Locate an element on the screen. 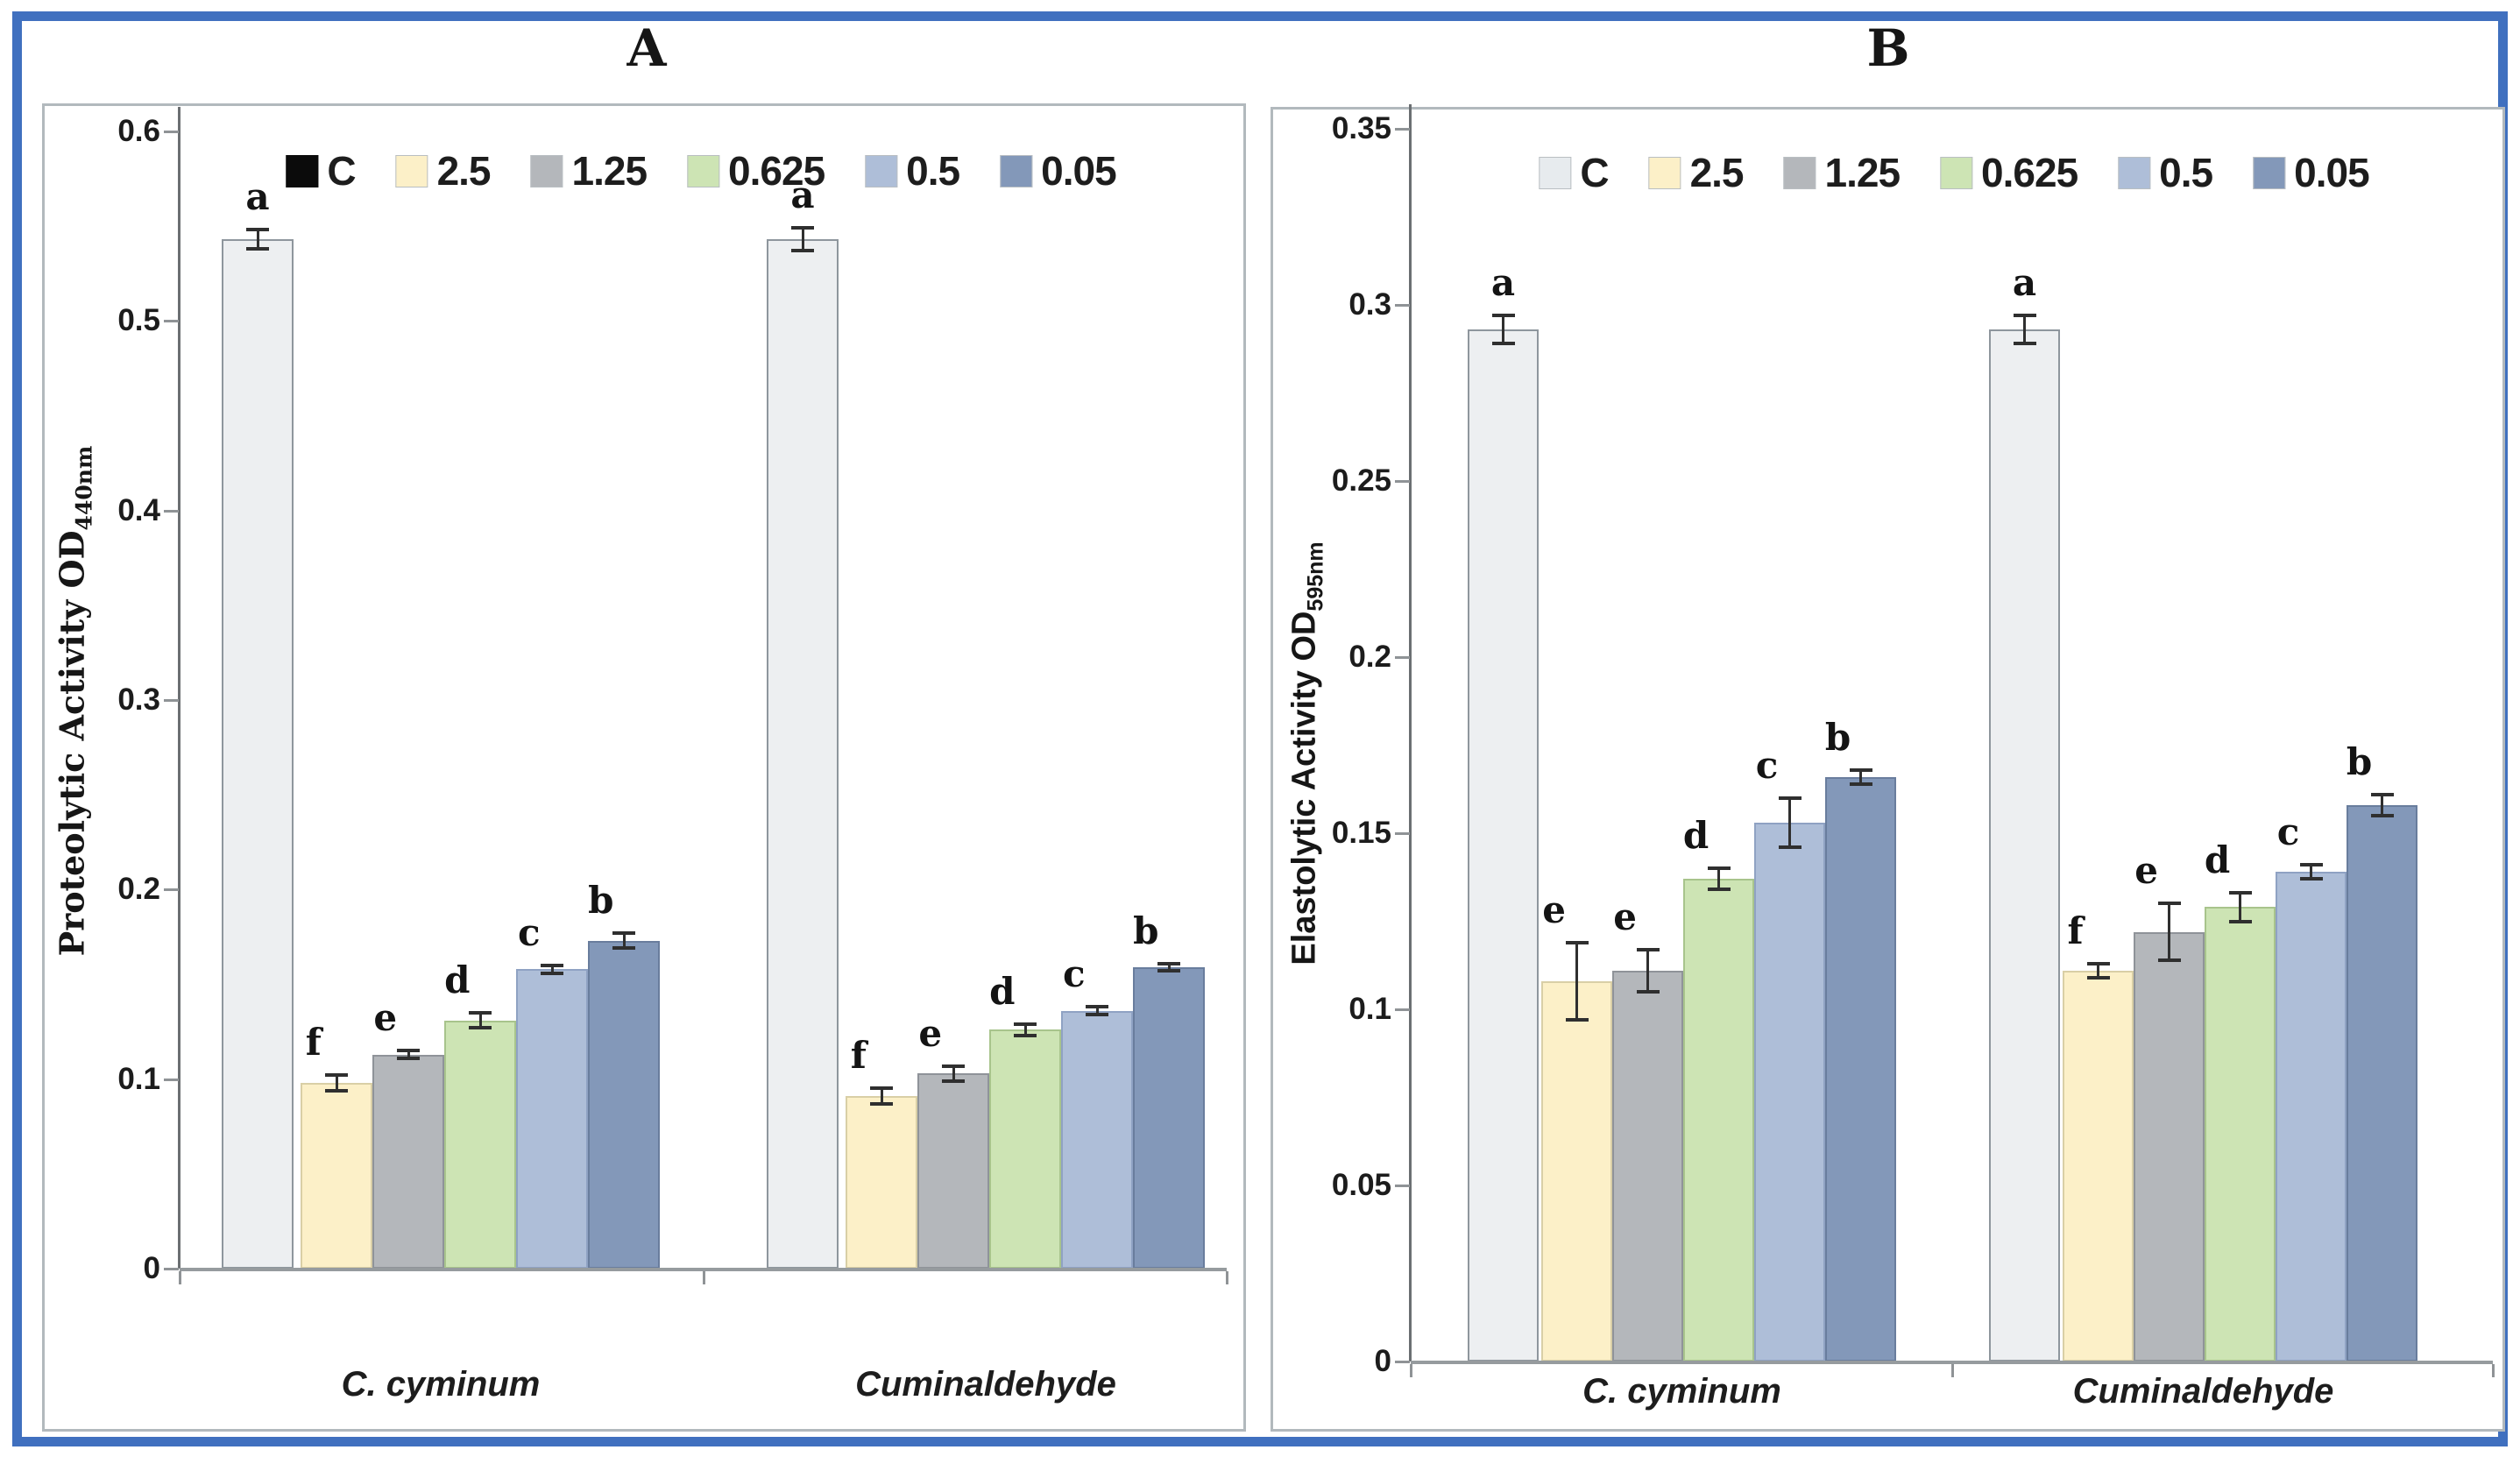  legend-label: 1.25 is located at coordinates (1862, 172).